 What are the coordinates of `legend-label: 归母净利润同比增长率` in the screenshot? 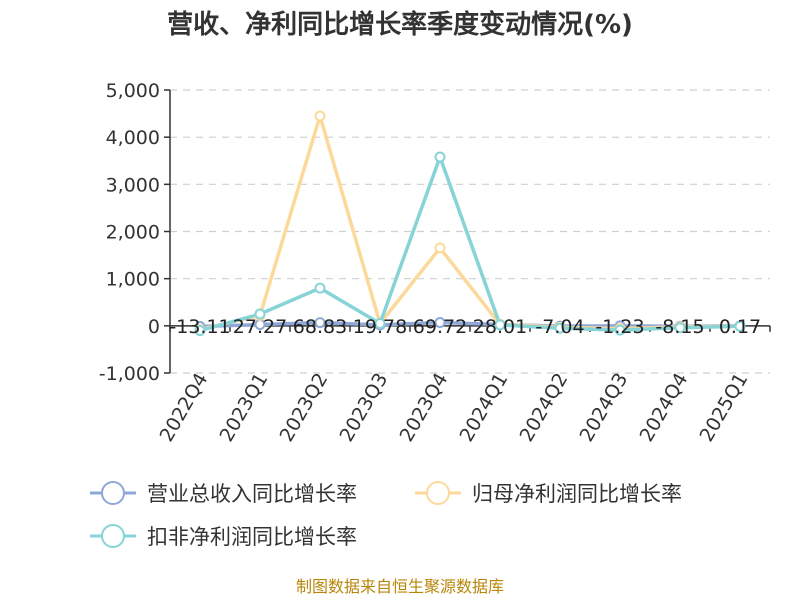 It's located at (577, 494).